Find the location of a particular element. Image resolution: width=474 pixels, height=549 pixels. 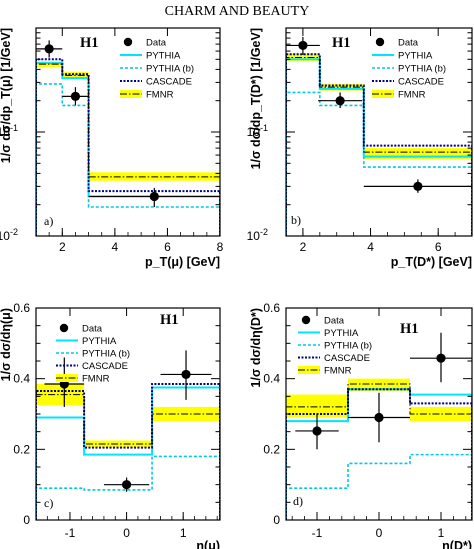

y-tick-label: 0.2 is located at coordinates (21, 449).